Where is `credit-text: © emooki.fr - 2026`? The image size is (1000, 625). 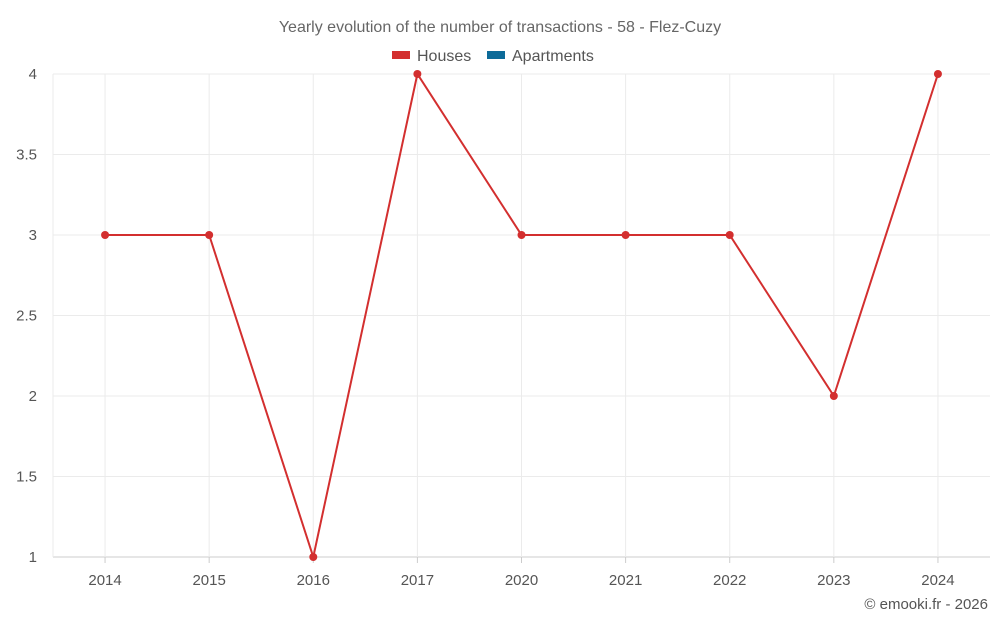
credit-text: © emooki.fr - 2026 is located at coordinates (926, 604).